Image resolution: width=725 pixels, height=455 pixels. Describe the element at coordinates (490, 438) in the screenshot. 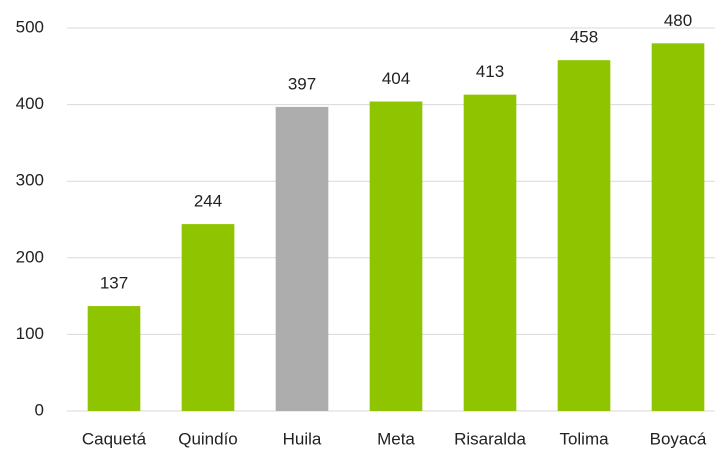

I see `x-tick-label: Risaralda` at that location.